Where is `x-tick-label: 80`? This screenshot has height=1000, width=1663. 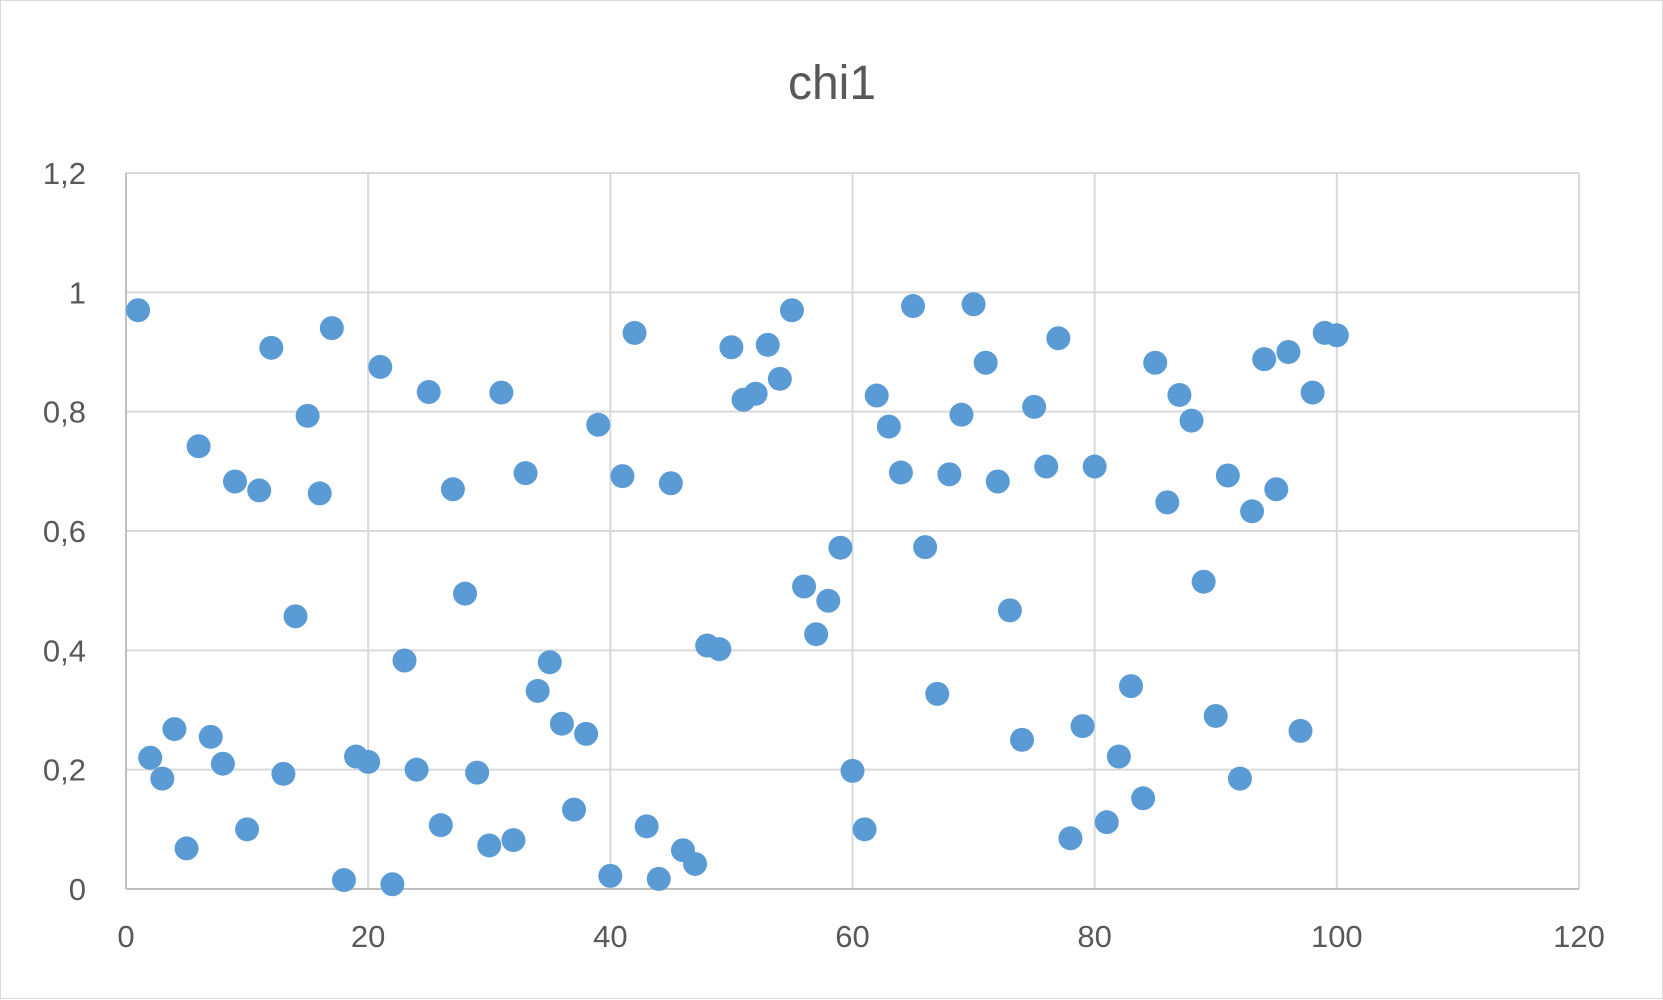
x-tick-label: 80 is located at coordinates (1094, 936).